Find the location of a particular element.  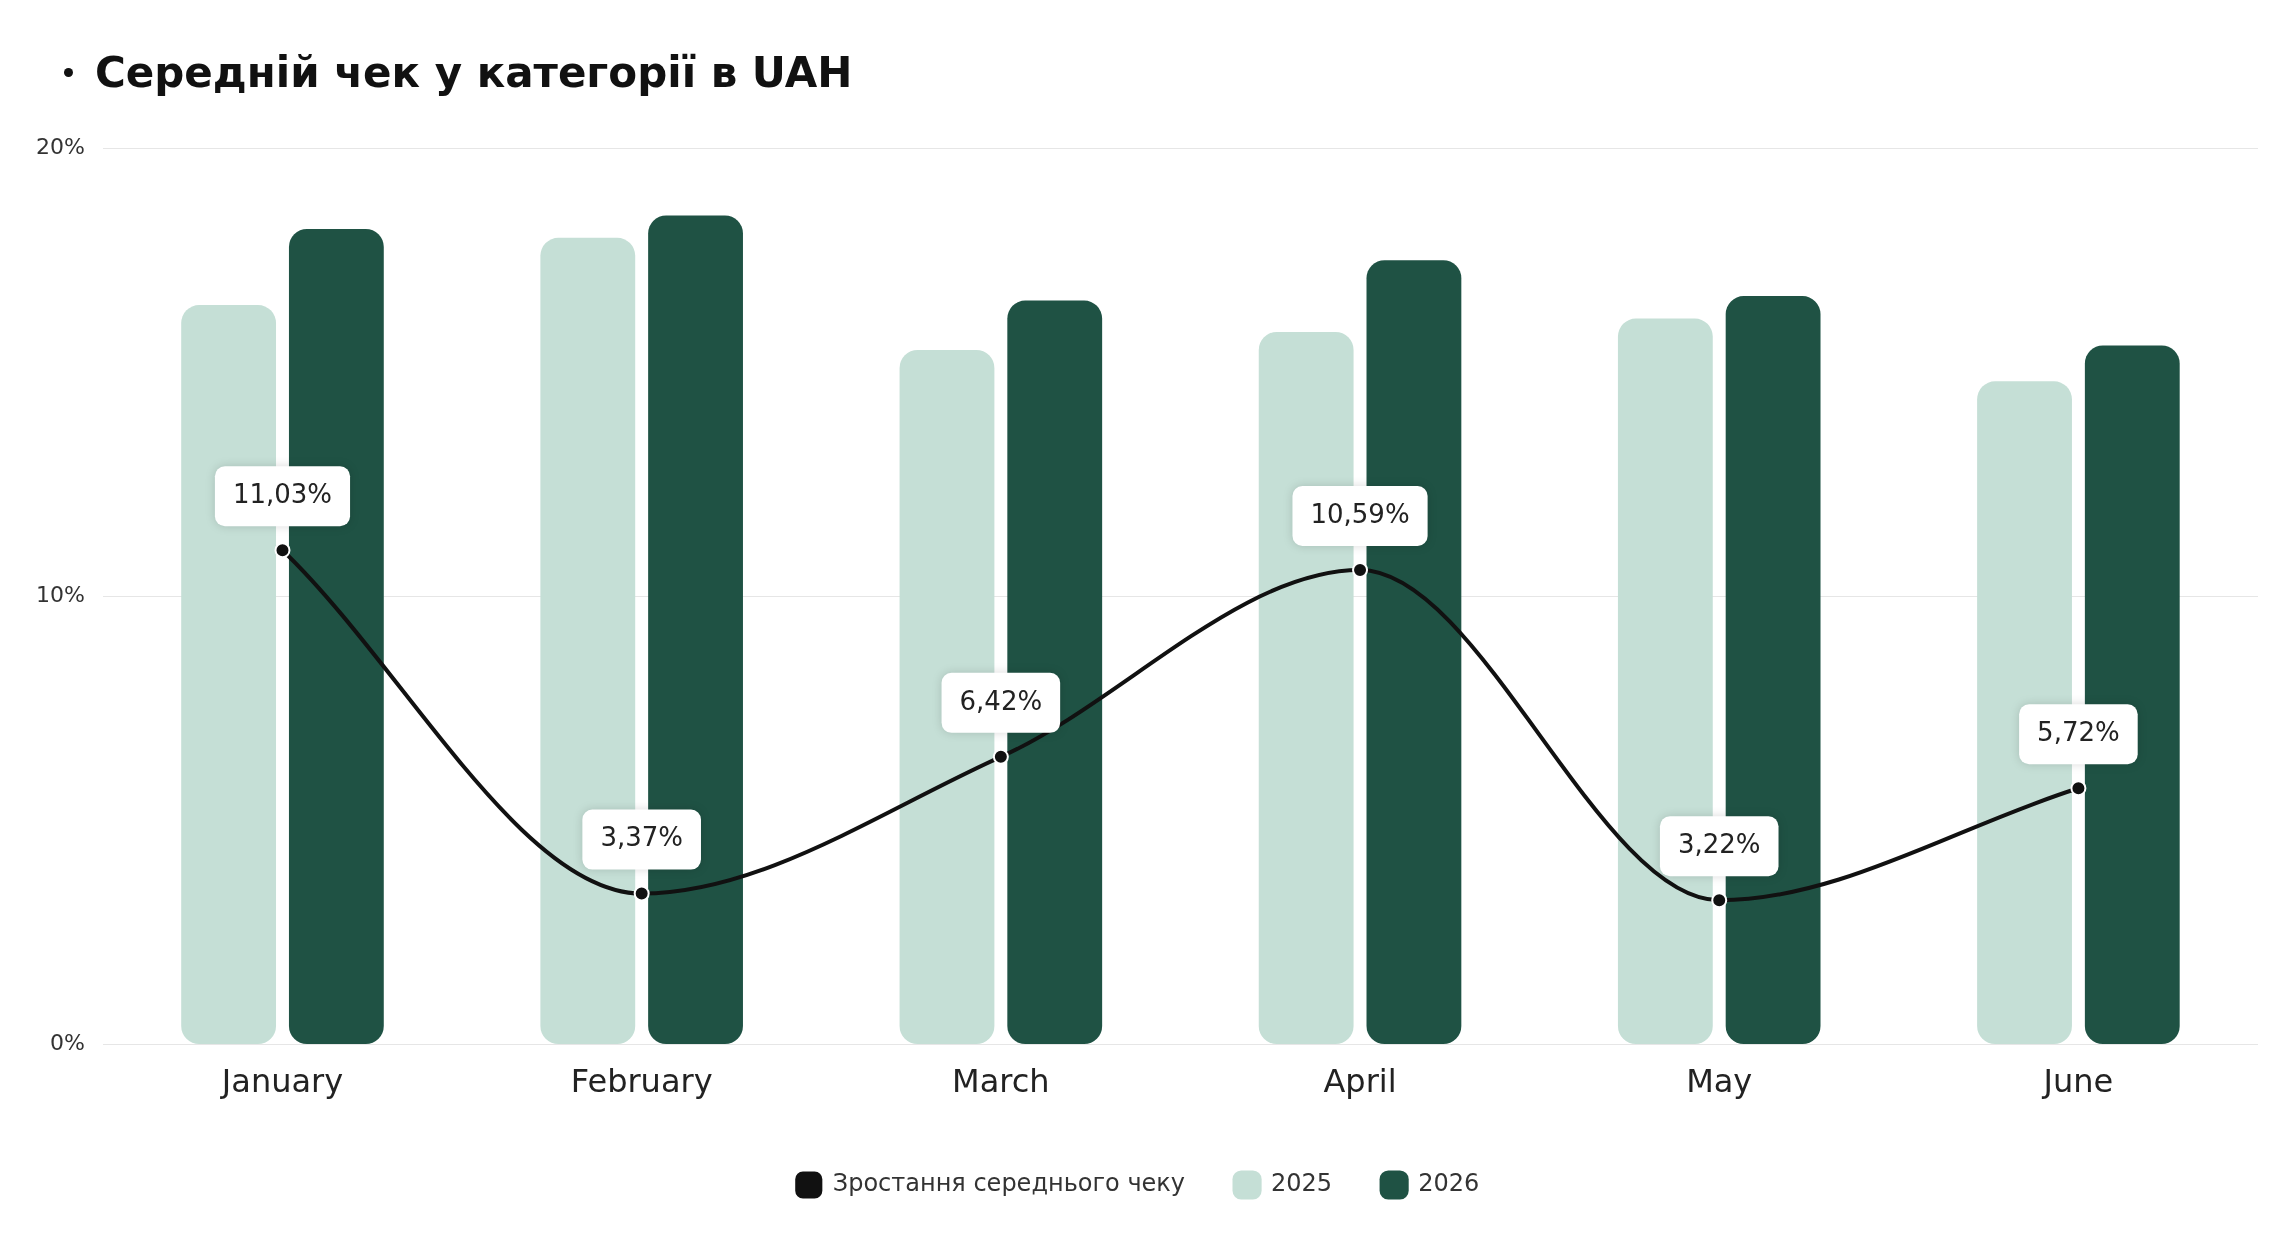

y-tick-label: 0% is located at coordinates (67, 1043).